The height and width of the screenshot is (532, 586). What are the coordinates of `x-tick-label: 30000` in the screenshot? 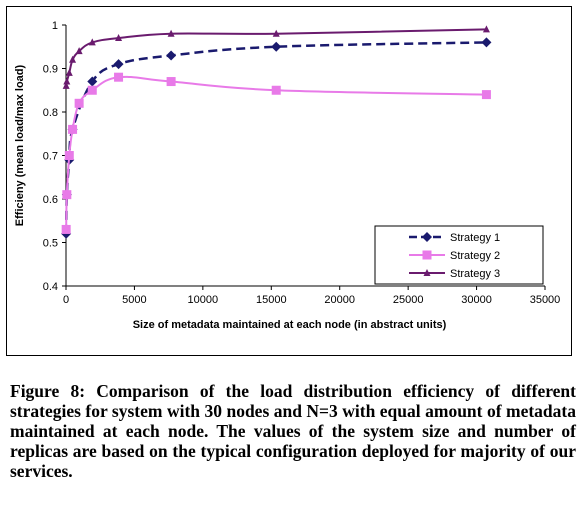 It's located at (476, 300).